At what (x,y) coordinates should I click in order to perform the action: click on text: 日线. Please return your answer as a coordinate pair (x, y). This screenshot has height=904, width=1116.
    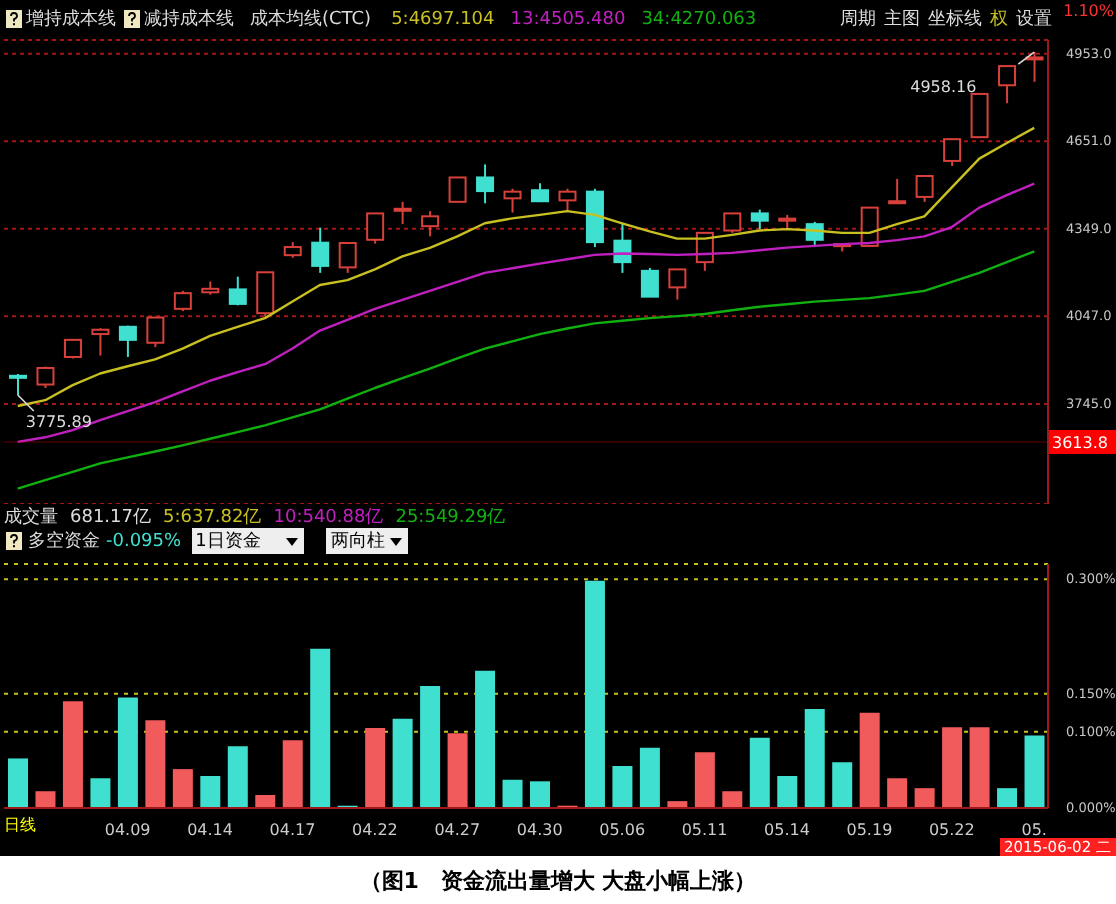
    Looking at the image, I should click on (20, 825).